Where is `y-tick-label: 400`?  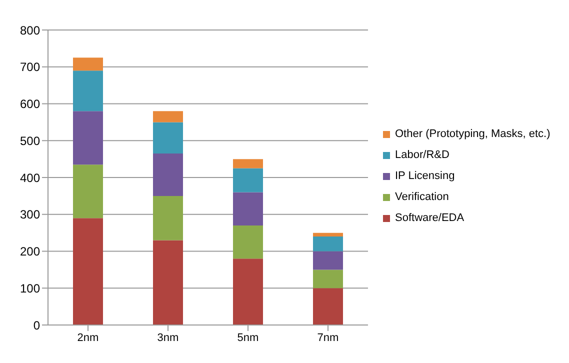
y-tick-label: 400 is located at coordinates (30, 177).